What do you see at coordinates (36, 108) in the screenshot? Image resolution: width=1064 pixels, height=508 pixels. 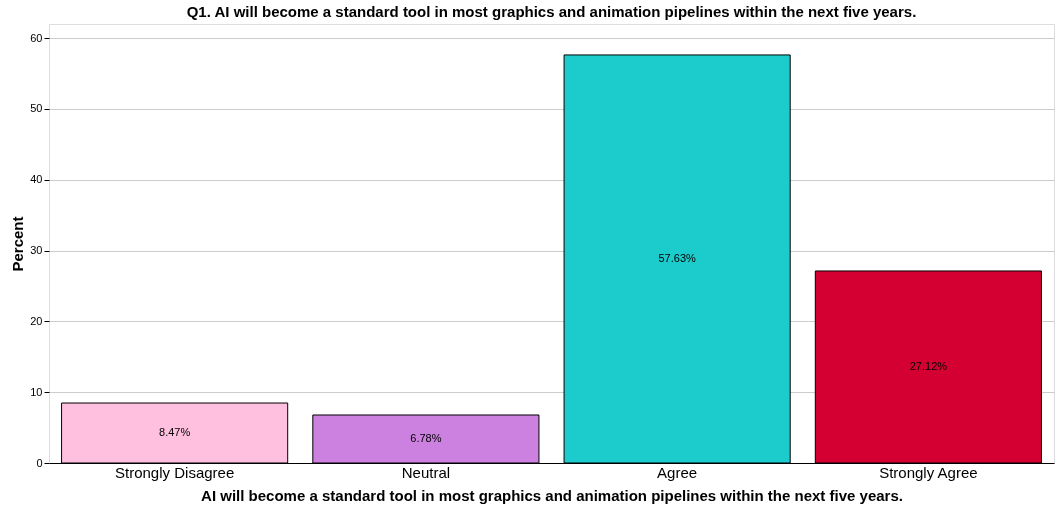 I see `y-tick-label: 50` at bounding box center [36, 108].